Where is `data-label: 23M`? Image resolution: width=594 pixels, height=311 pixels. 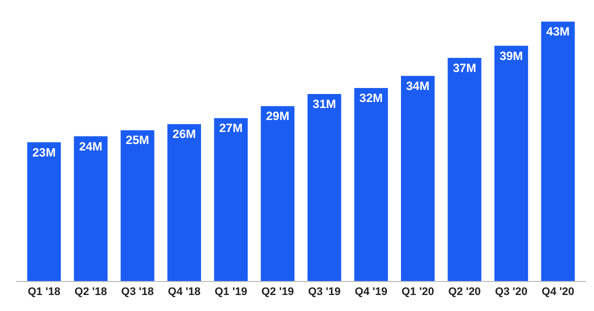
data-label: 23M is located at coordinates (44, 152).